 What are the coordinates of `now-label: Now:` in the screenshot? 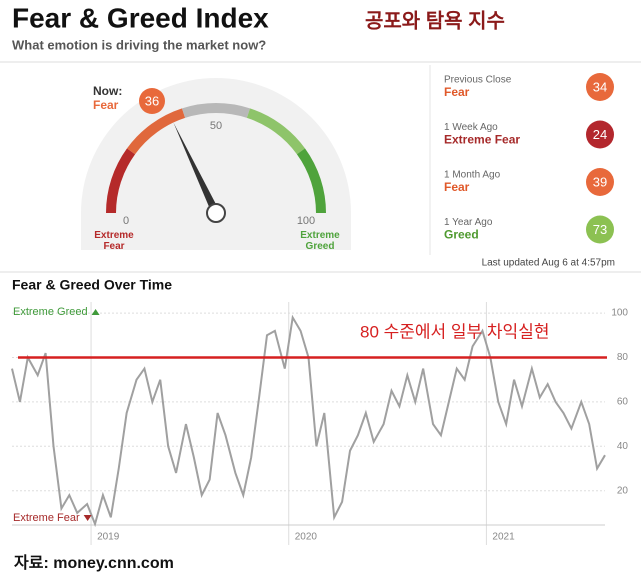 It's located at (107, 91).